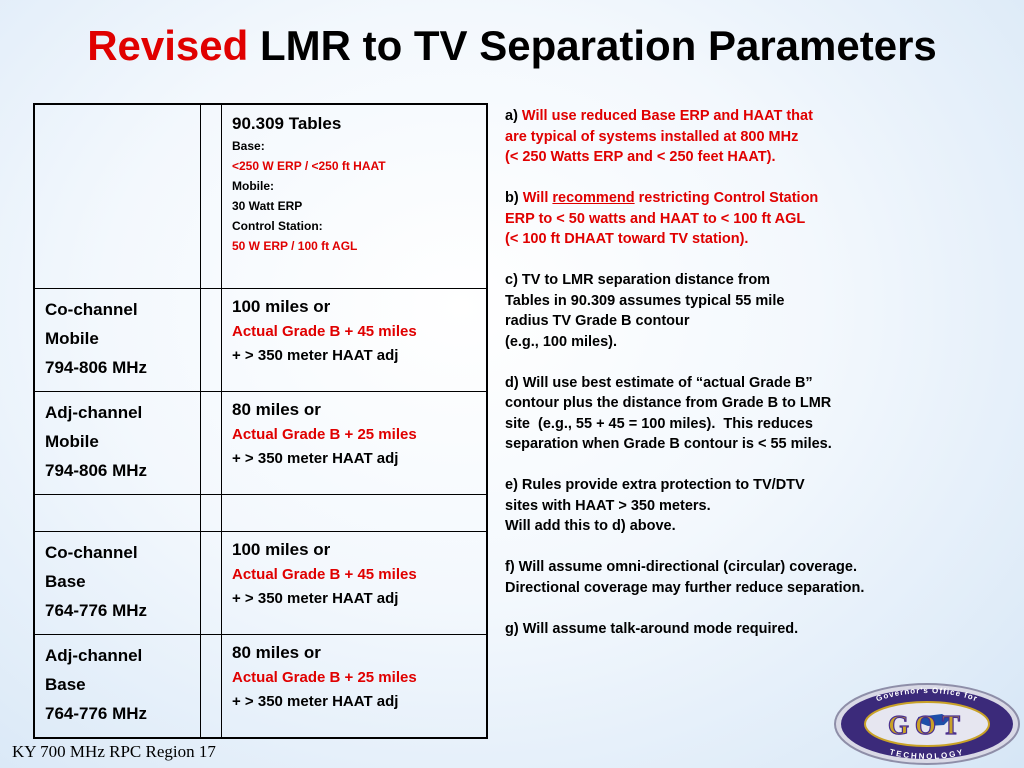 This screenshot has width=1024, height=768. I want to click on note-b-recommend: recommend, so click(593, 198).